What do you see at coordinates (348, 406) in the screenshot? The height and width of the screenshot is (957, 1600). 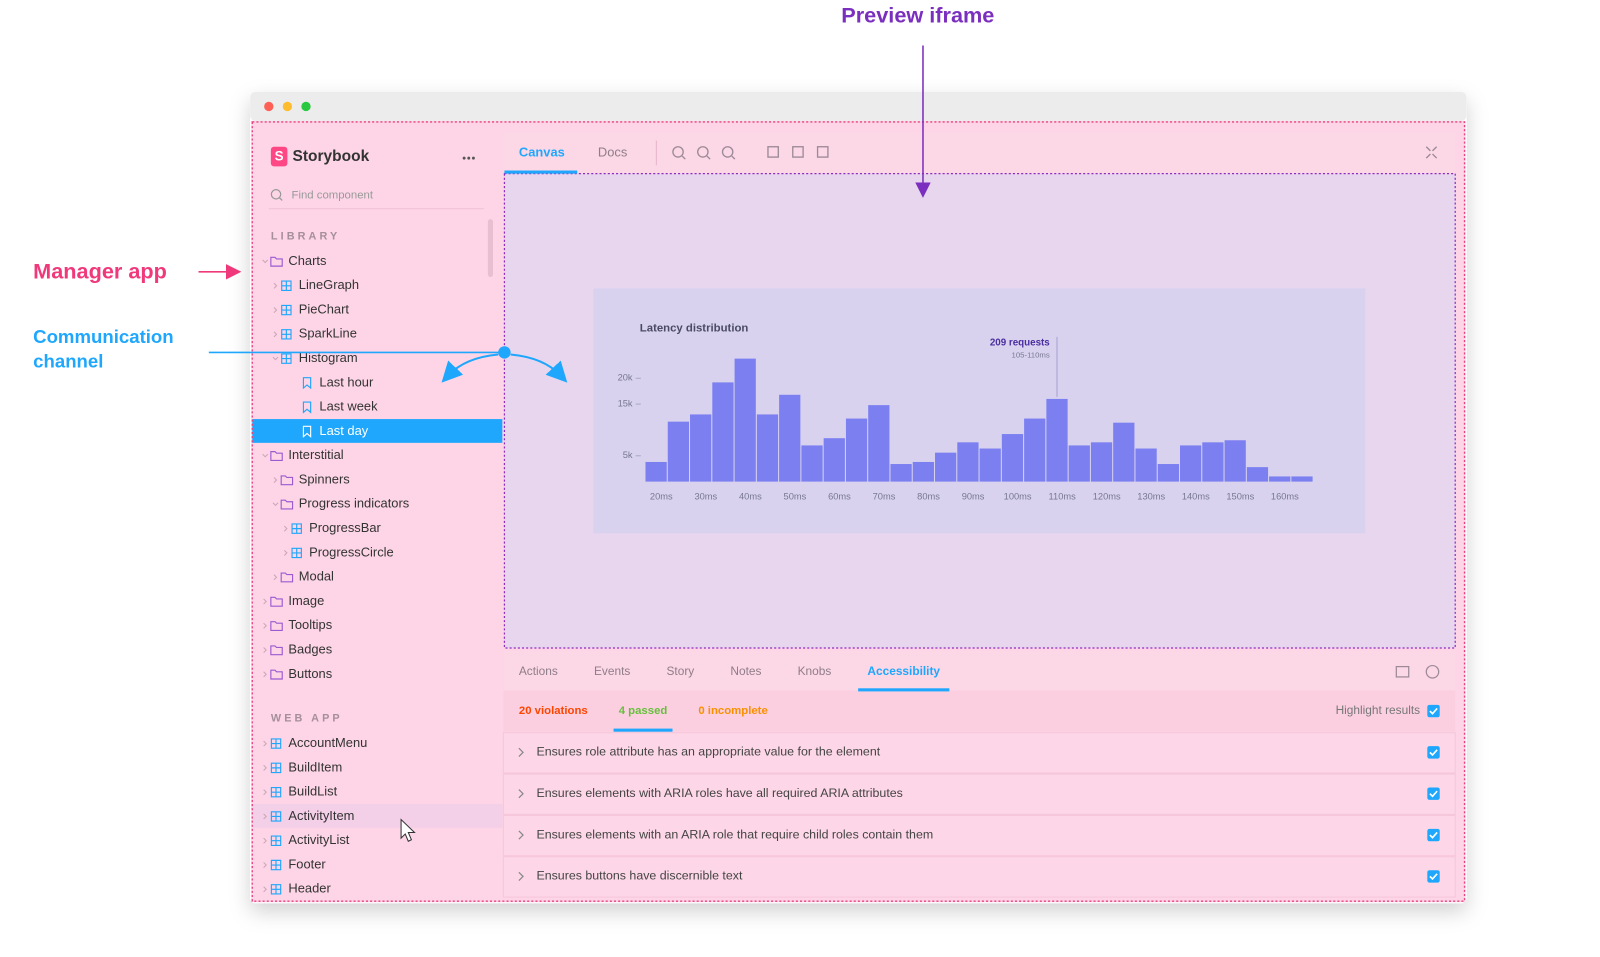 I see `tree-item: Last week` at bounding box center [348, 406].